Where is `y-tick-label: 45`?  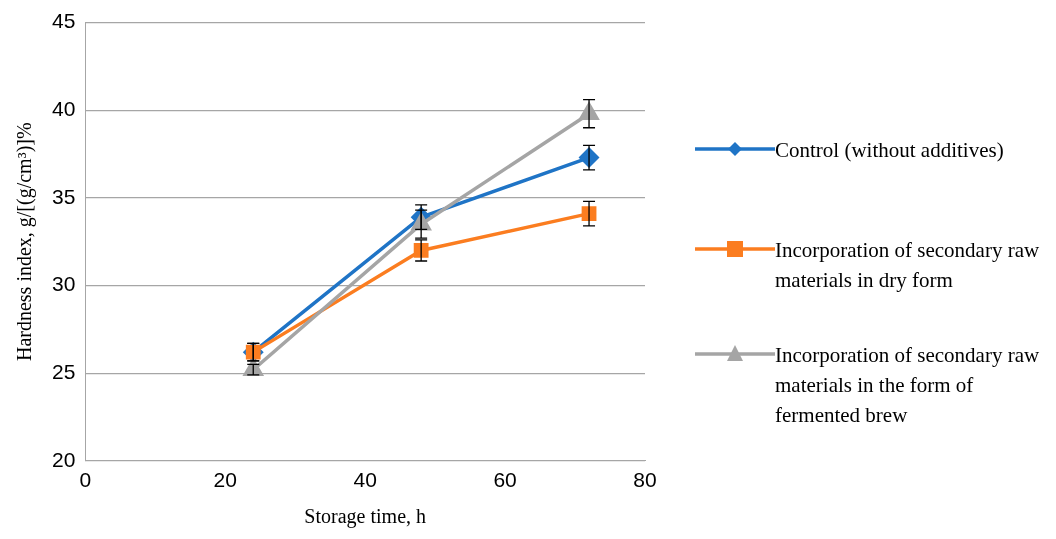
y-tick-label: 45 is located at coordinates (64, 21).